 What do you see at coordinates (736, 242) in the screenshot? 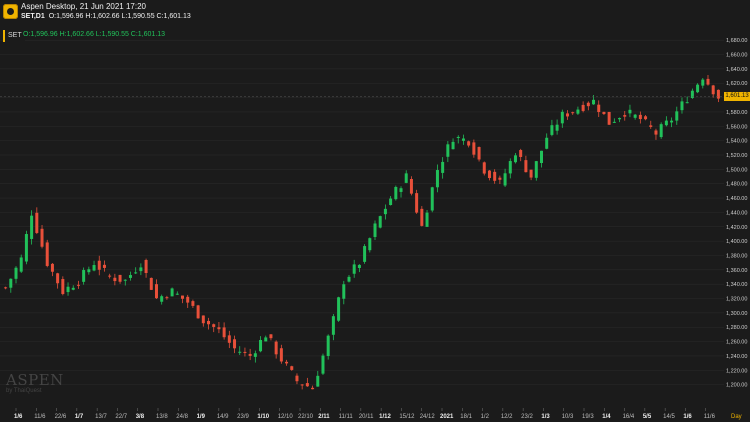
I see `y-tick-label: 1,400.00` at bounding box center [736, 242].